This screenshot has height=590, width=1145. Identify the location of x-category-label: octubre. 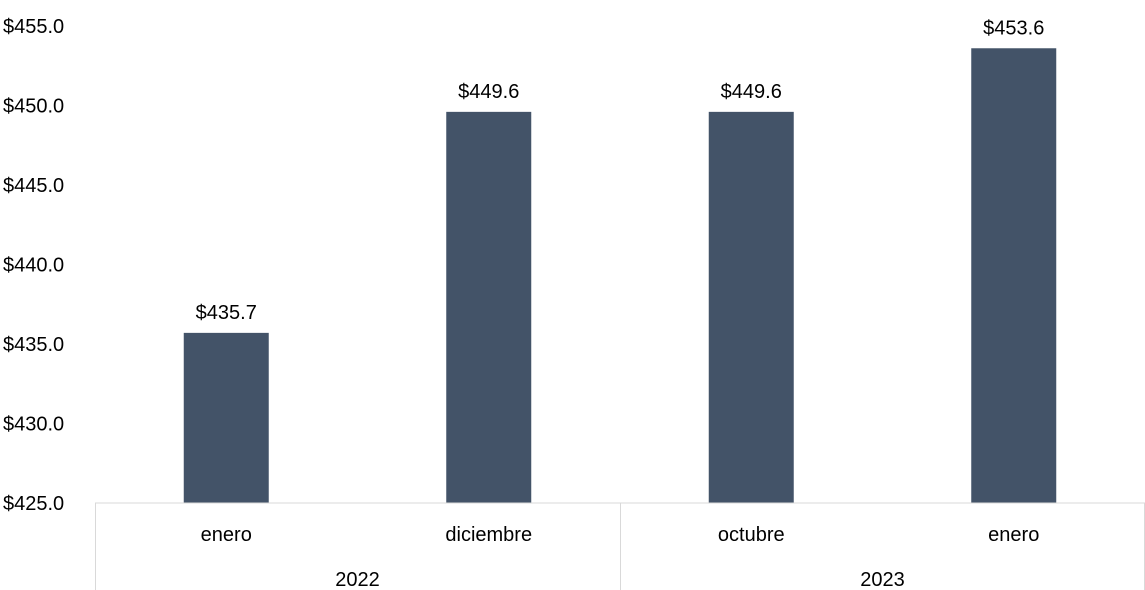
(751, 535).